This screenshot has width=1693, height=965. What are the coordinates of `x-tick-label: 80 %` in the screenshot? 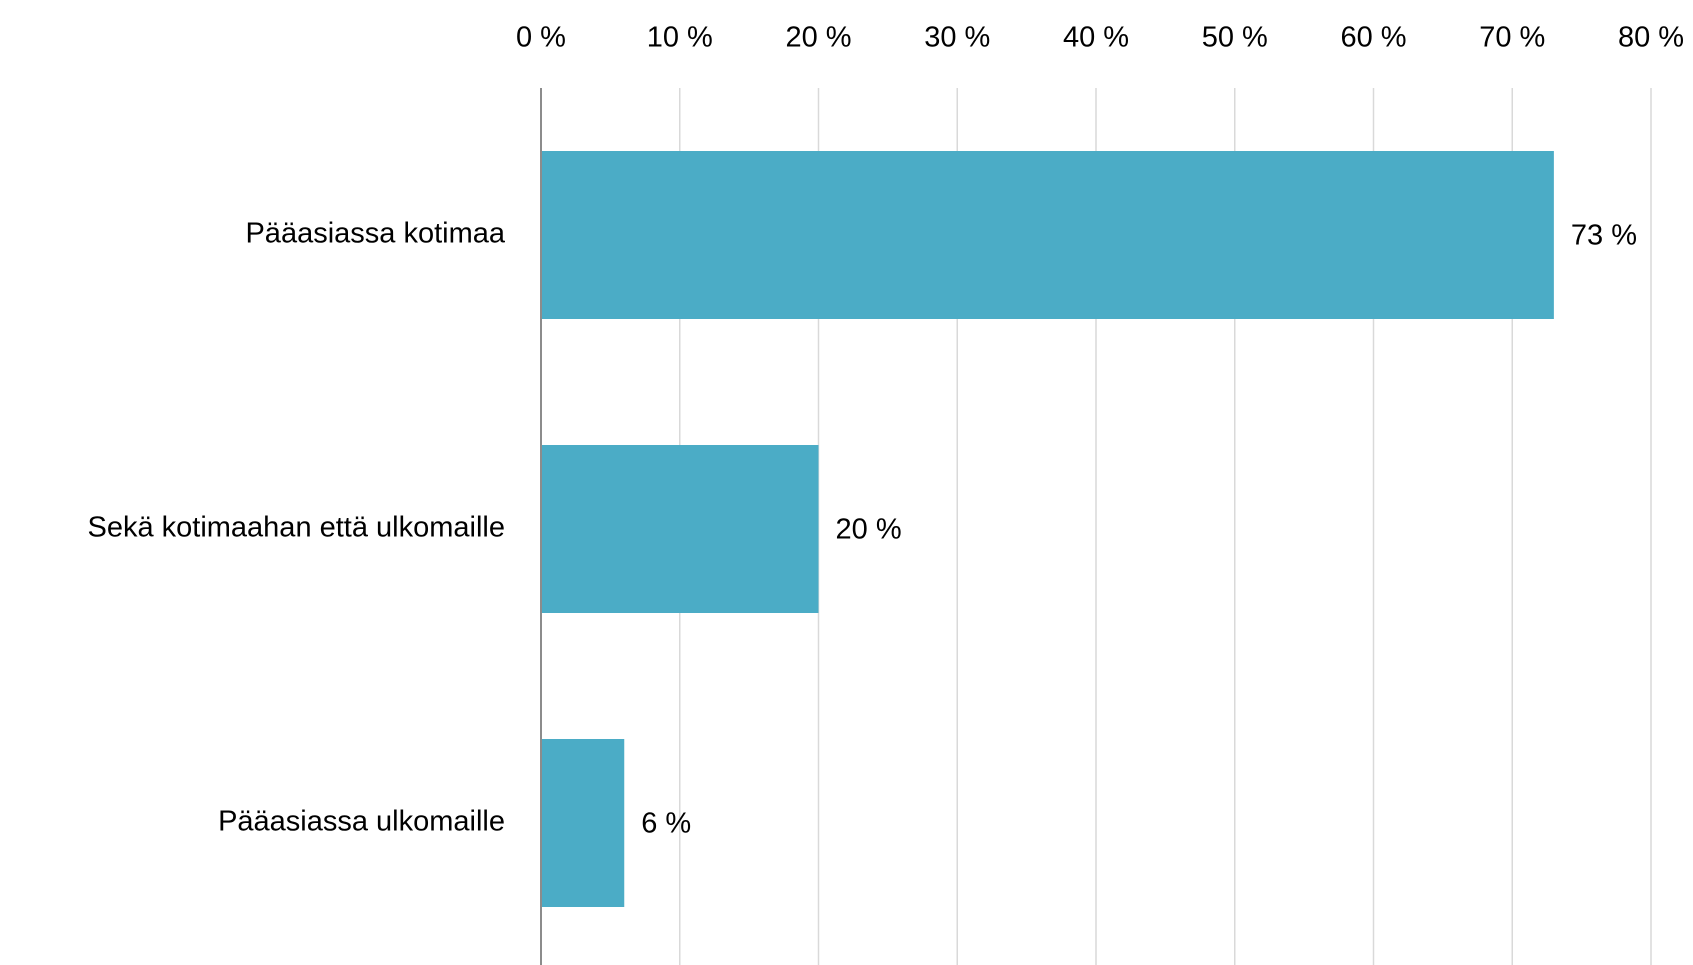 It's located at (1651, 38).